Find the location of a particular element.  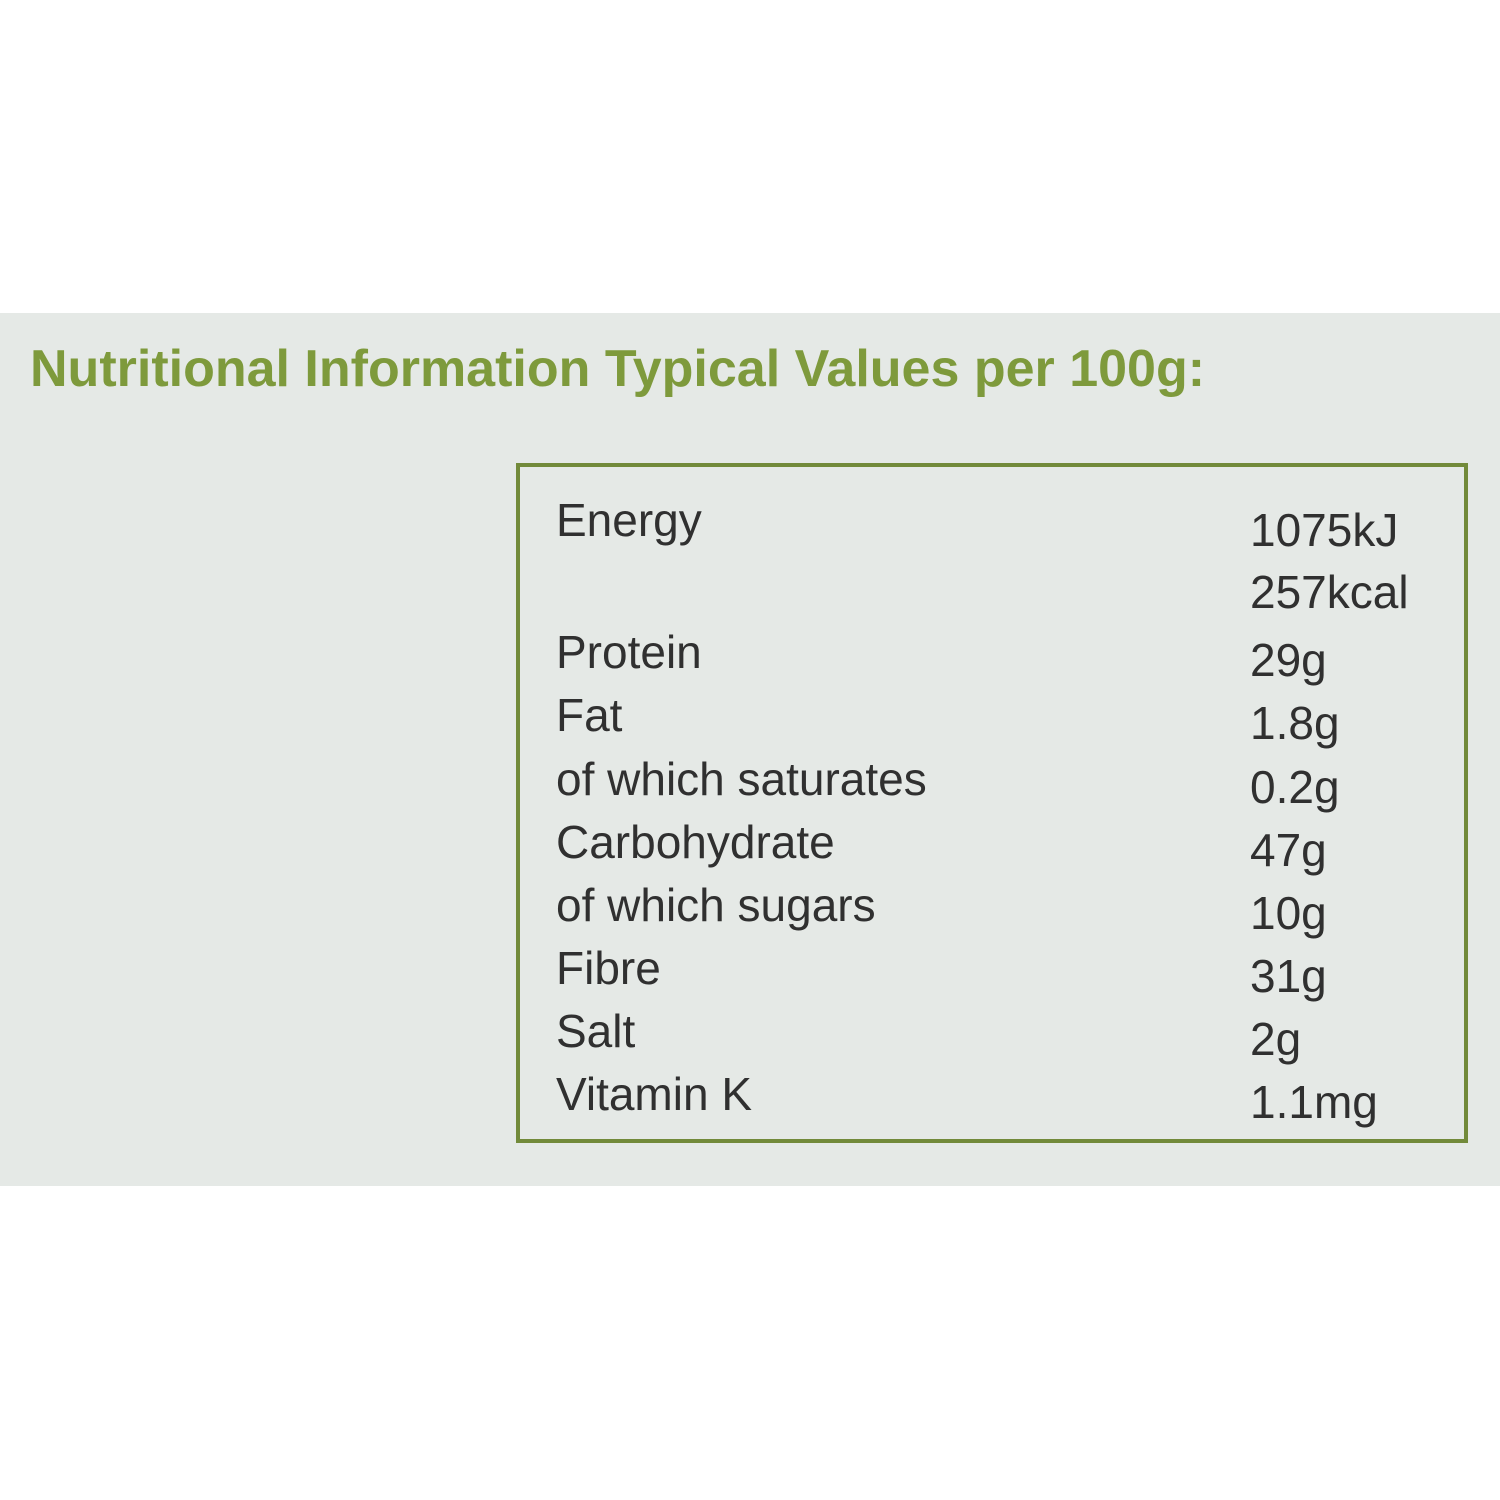

nutrient-name: Salt is located at coordinates (596, 1031).